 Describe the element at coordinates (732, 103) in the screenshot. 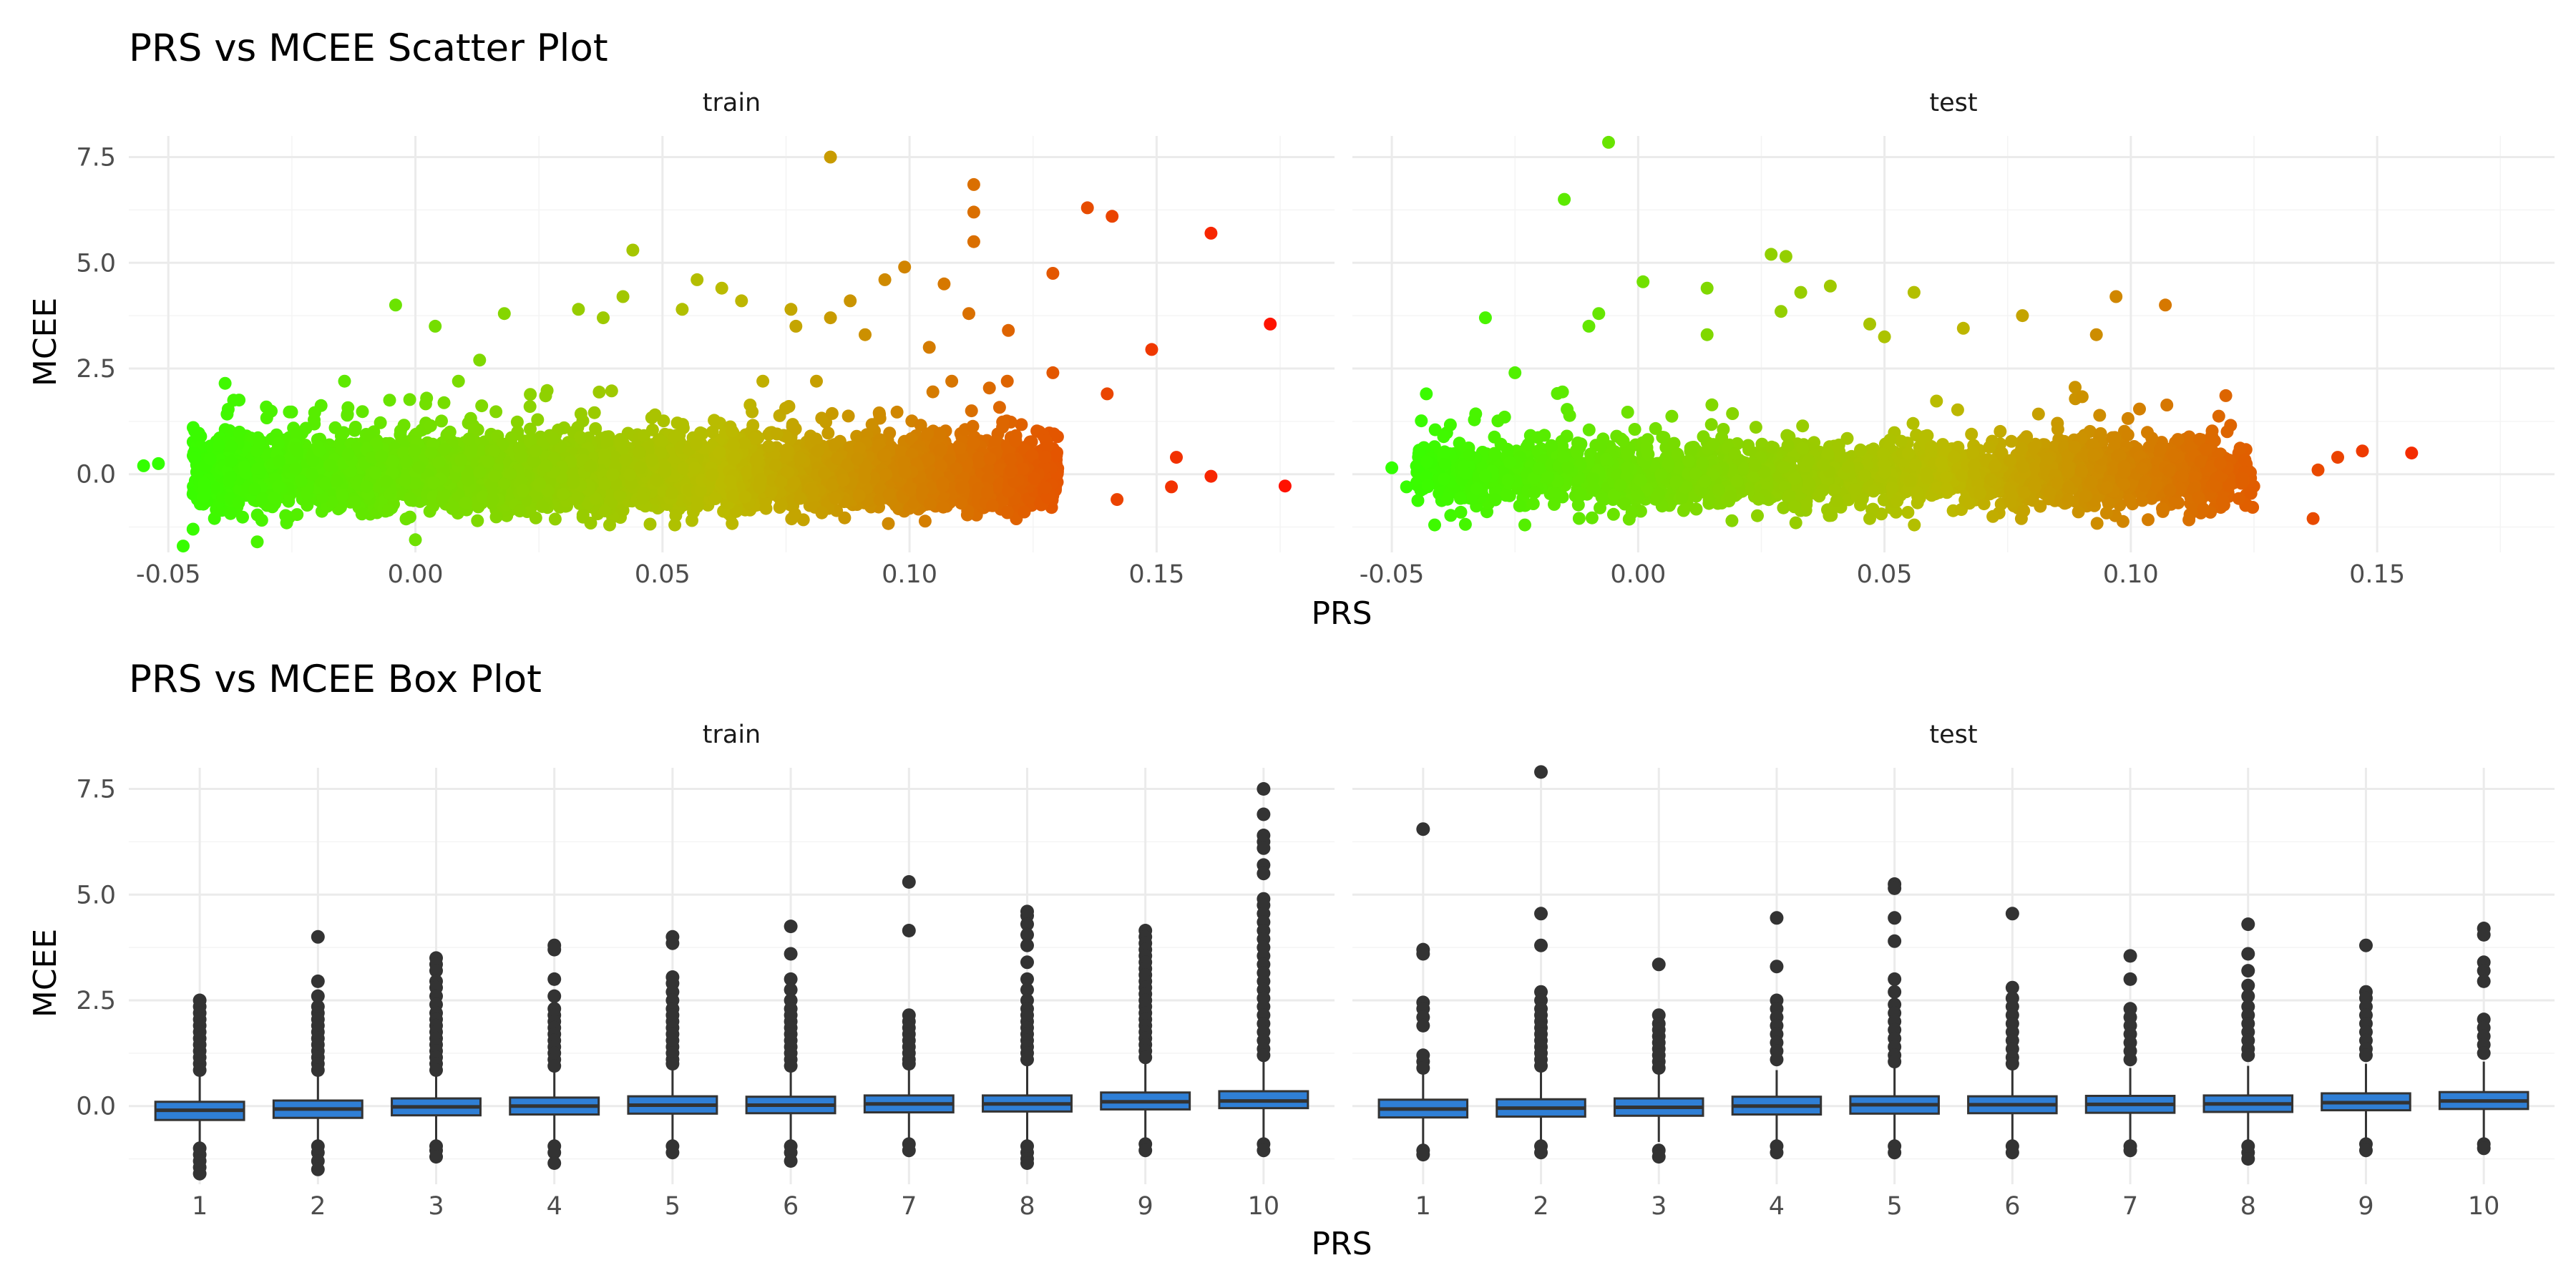

I see `facet-strip-label: train` at that location.